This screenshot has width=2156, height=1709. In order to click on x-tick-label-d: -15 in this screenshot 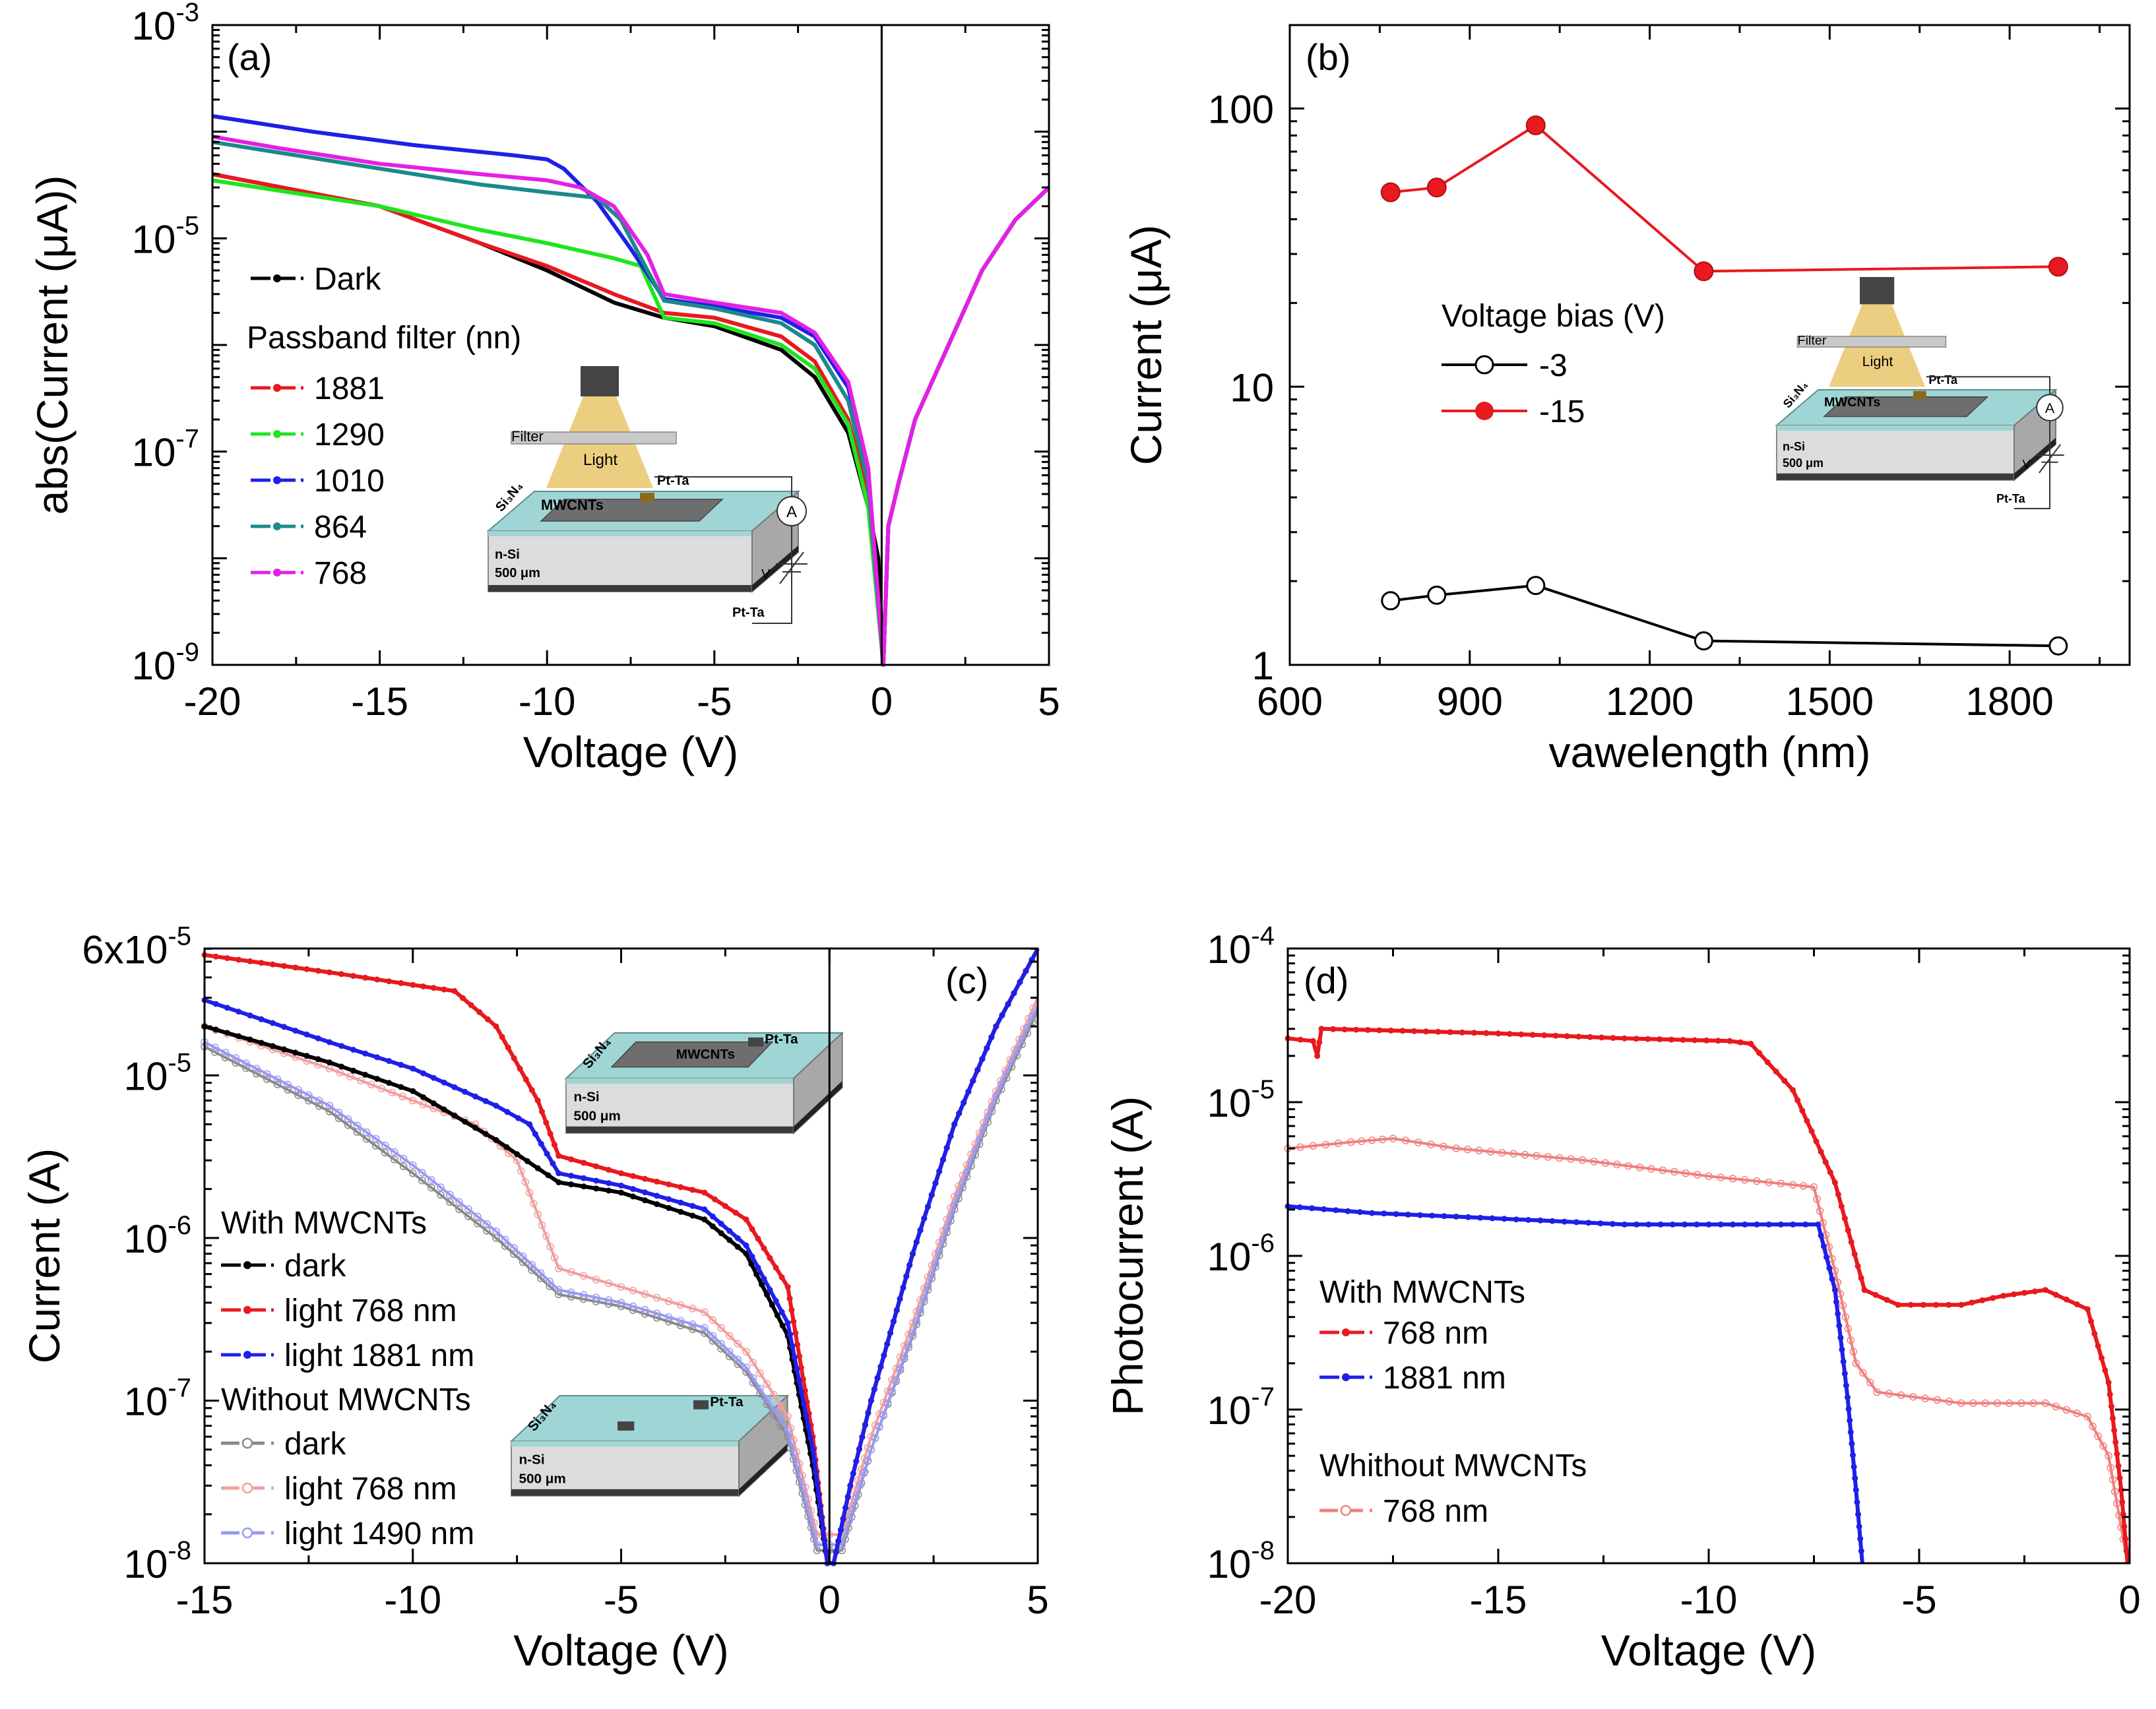, I will do `click(1499, 1600)`.